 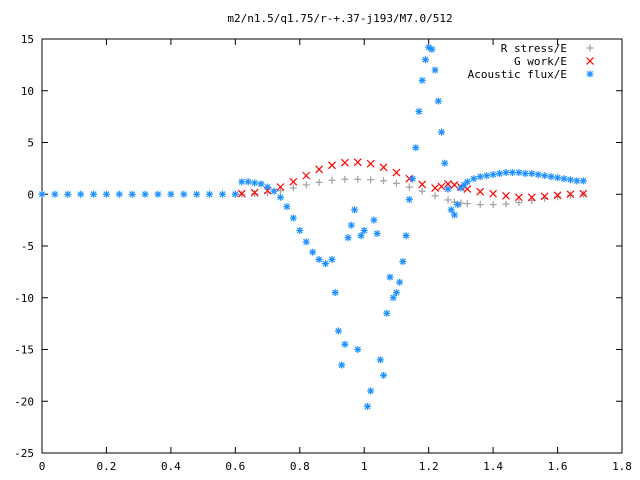 What do you see at coordinates (24, 350) in the screenshot?
I see `y-tick-label: -15` at bounding box center [24, 350].